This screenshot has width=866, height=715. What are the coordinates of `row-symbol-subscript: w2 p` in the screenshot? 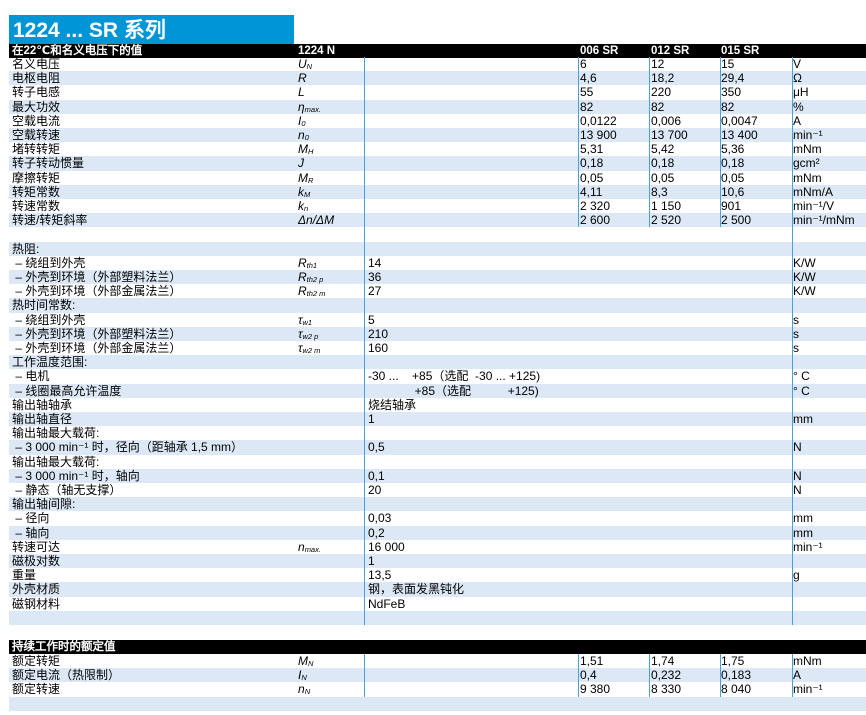 It's located at (310, 336).